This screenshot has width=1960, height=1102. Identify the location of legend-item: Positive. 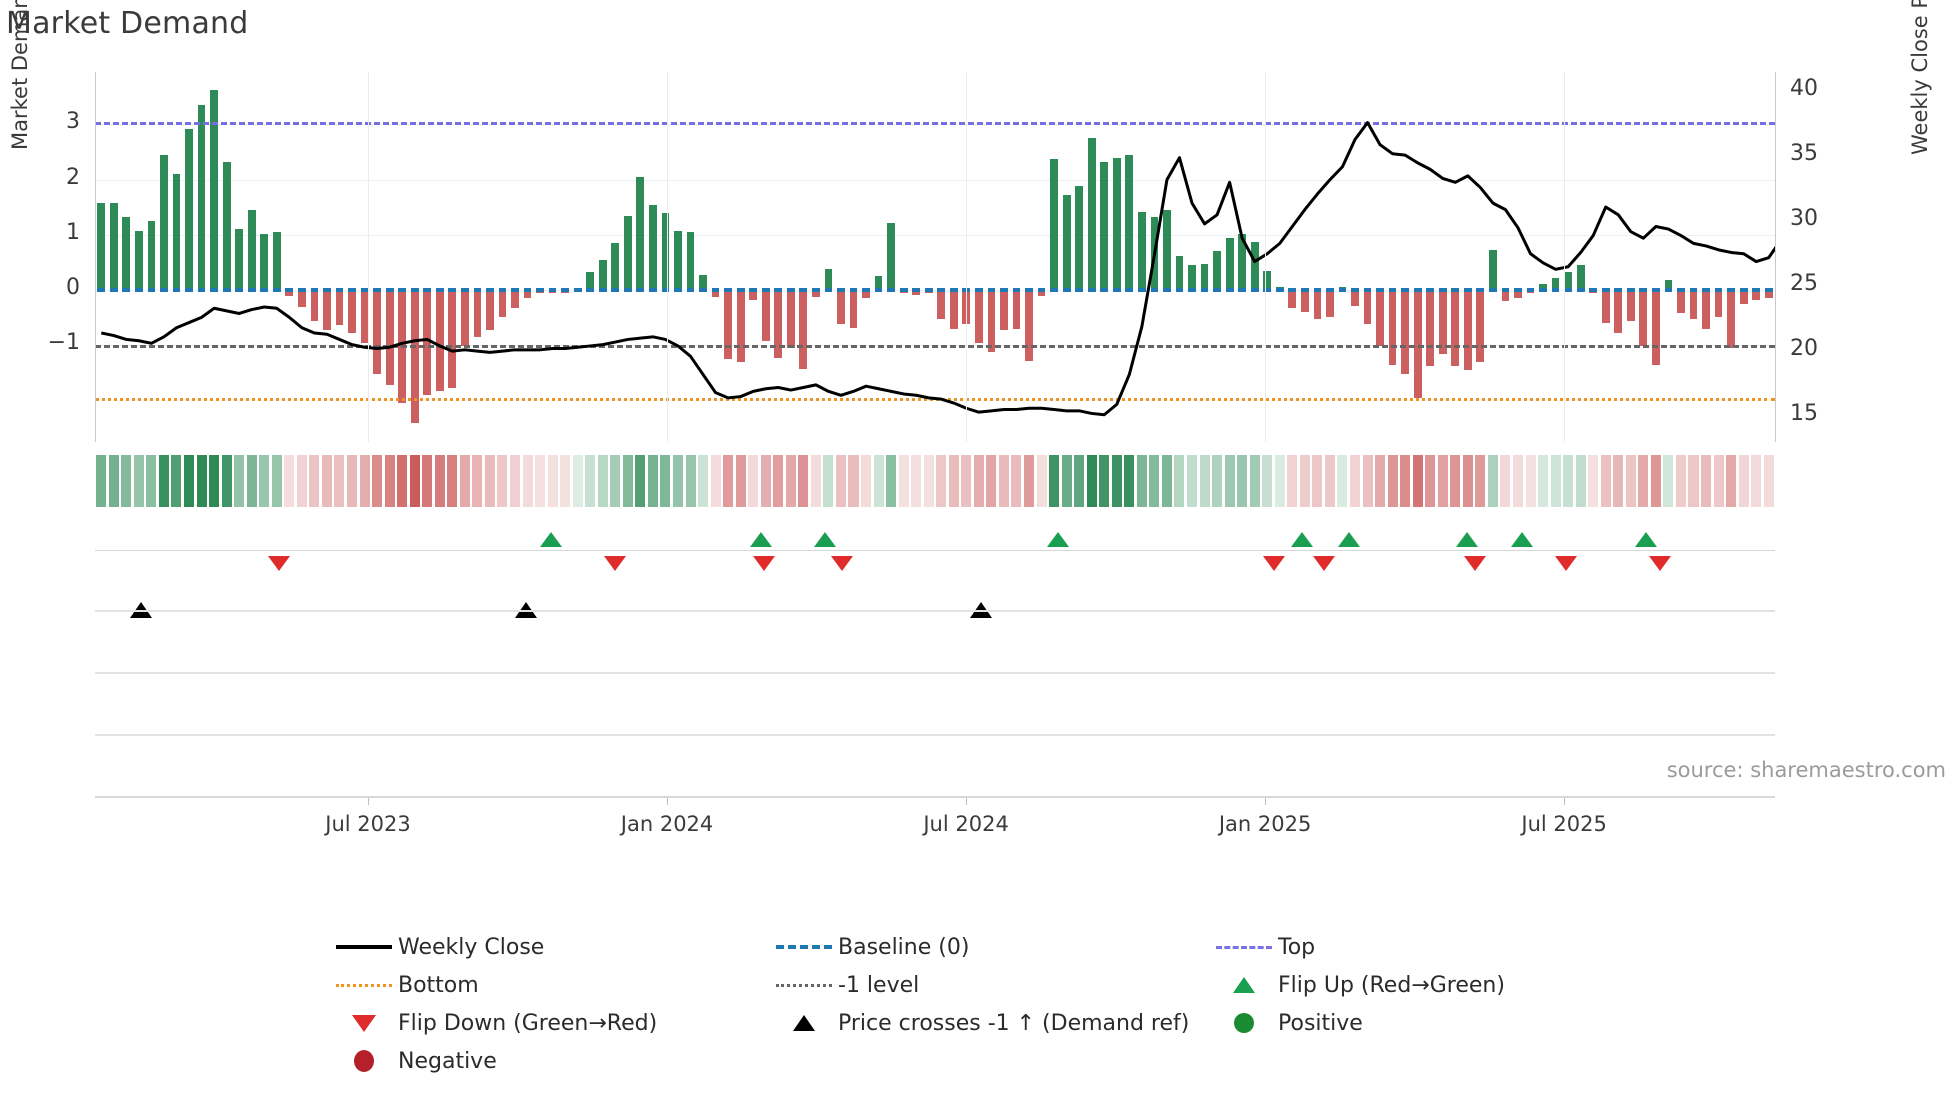
(1430, 1023).